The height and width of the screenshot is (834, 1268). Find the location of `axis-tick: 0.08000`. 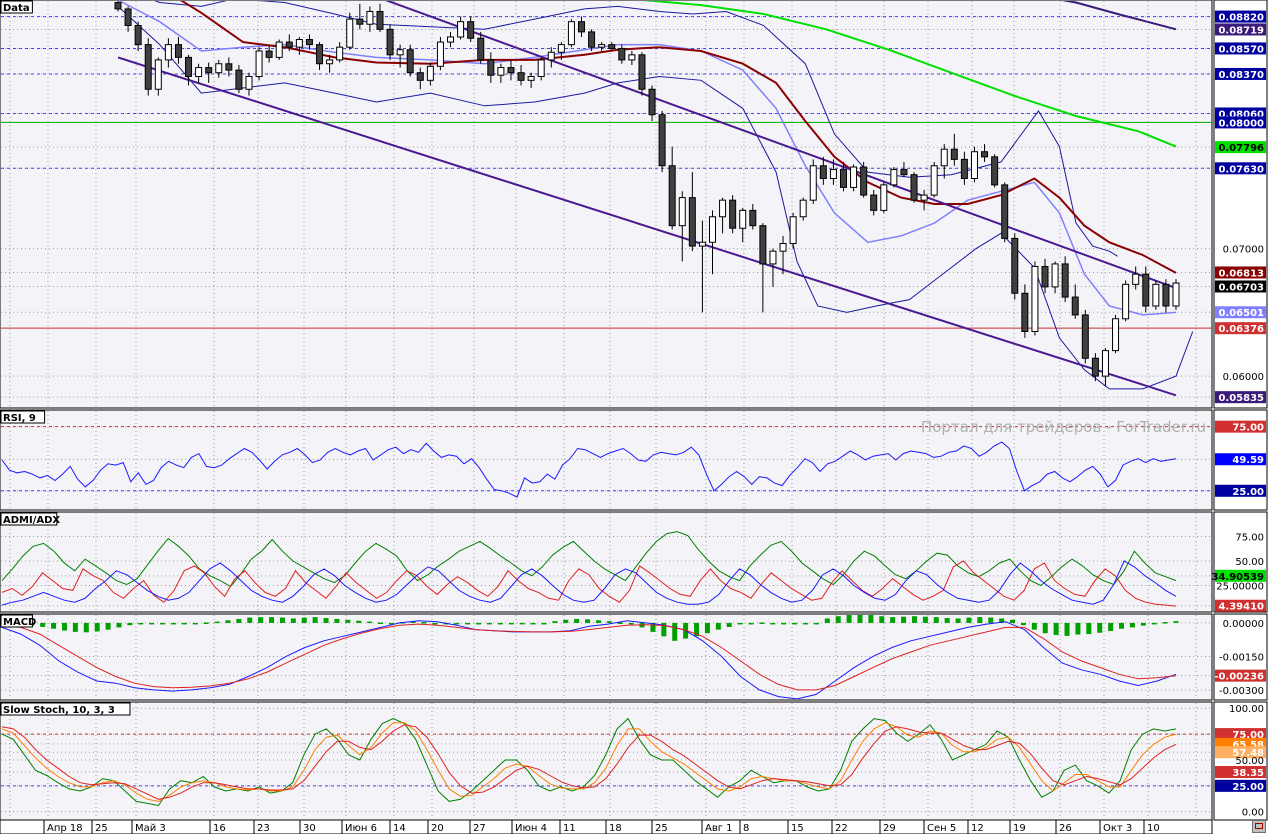

axis-tick: 0.08000 is located at coordinates (1240, 122).